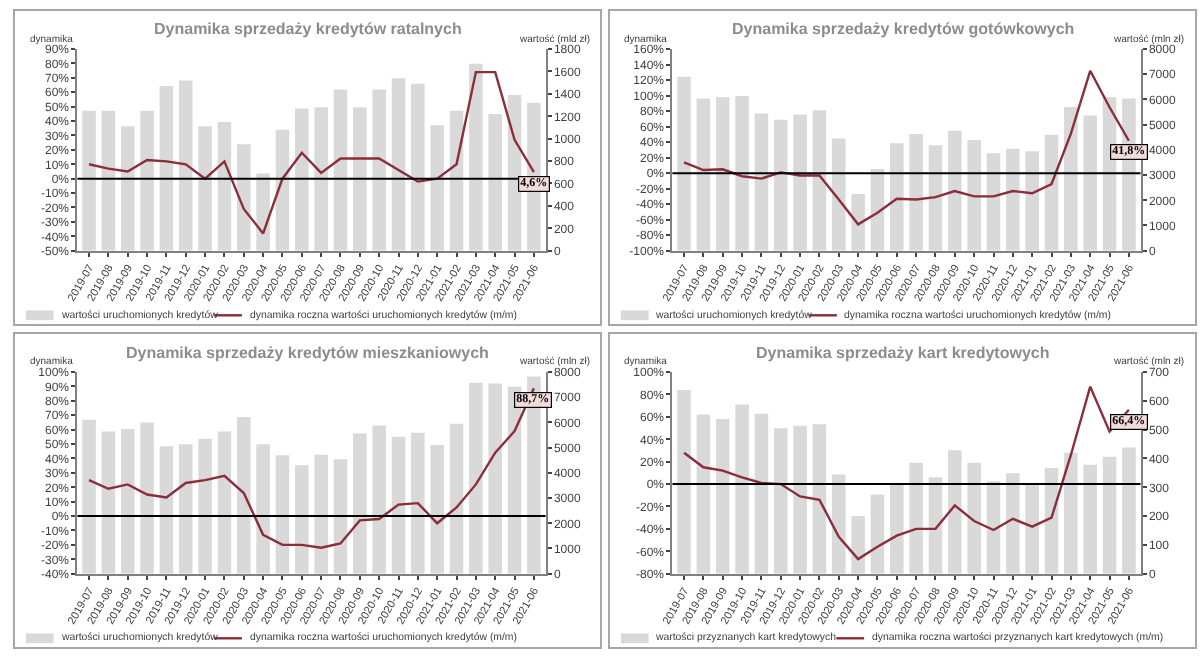 The width and height of the screenshot is (1200, 660). What do you see at coordinates (903, 29) in the screenshot?
I see `chart-title: Dynamika sprzedaży kredytów gotówkowych` at bounding box center [903, 29].